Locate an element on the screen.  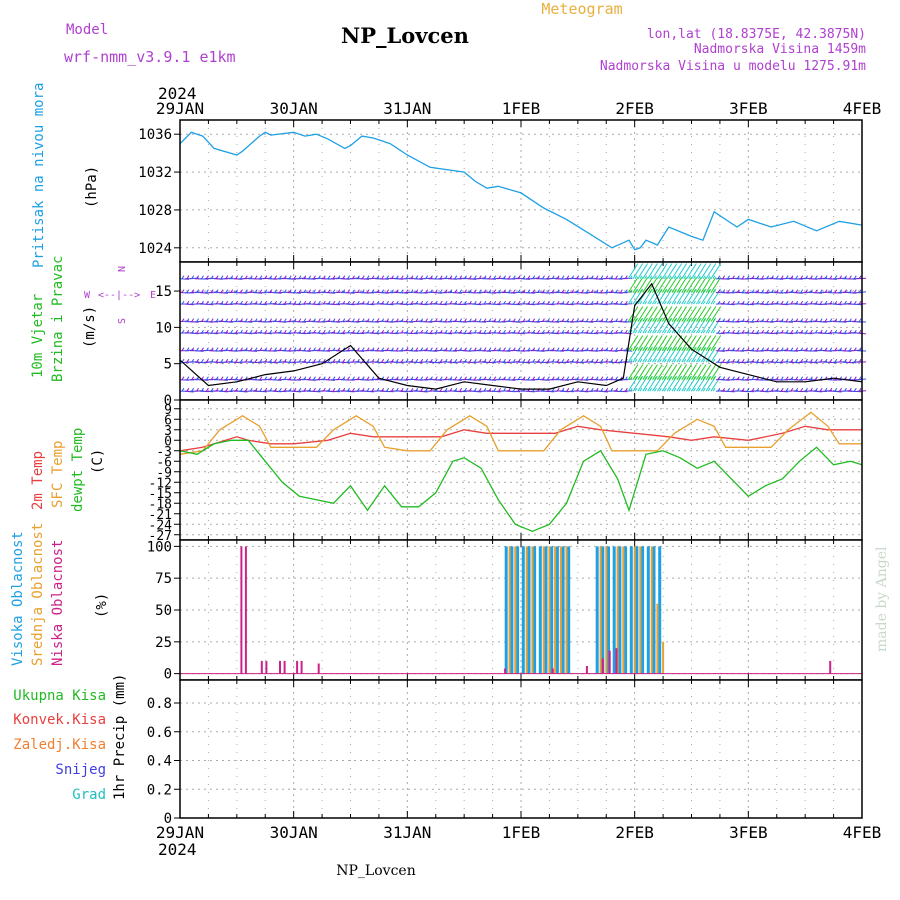
panel-4: 00.20.40.60.8 is located at coordinates (505, 753).